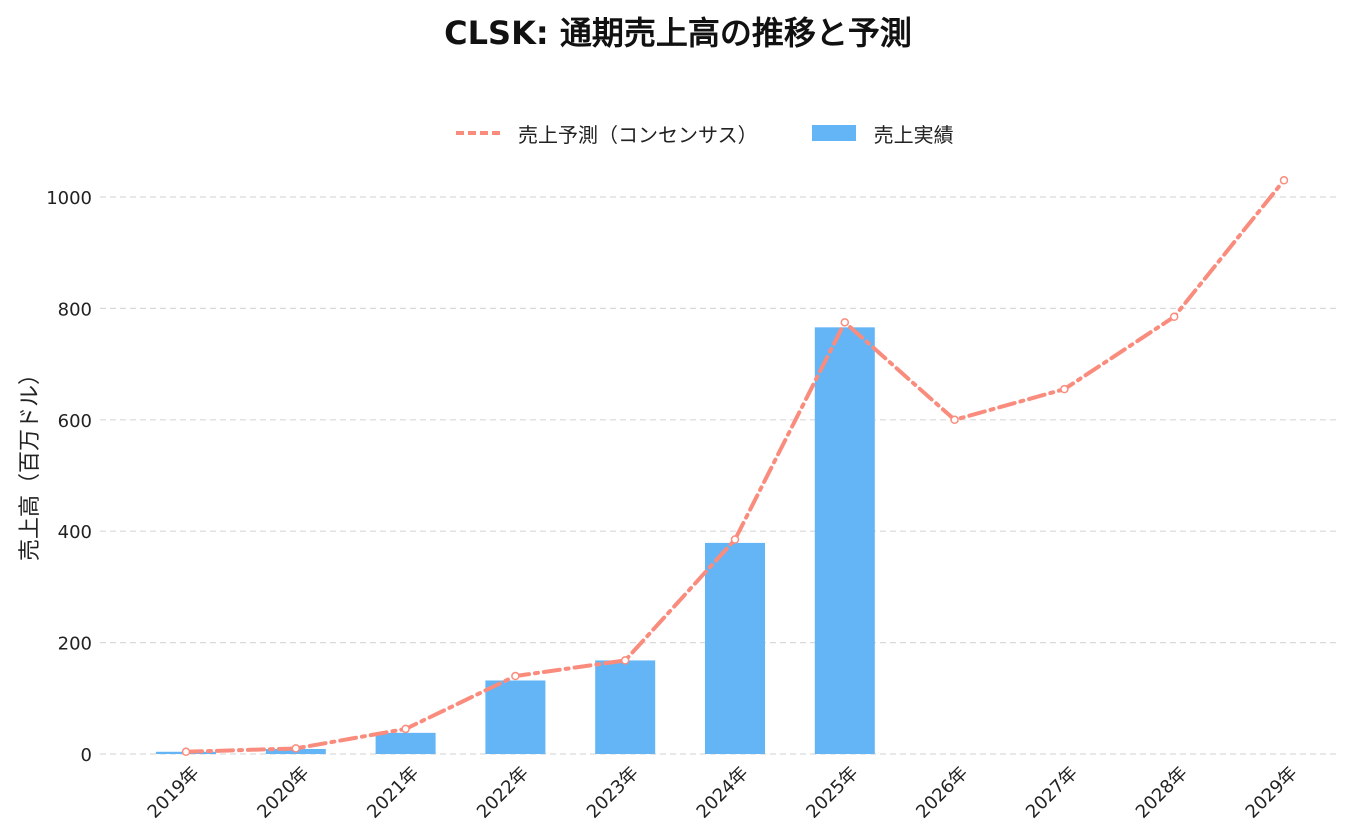 This screenshot has height=838, width=1356. Describe the element at coordinates (1162, 793) in the screenshot. I see `x-tick-label: 2028年` at that location.